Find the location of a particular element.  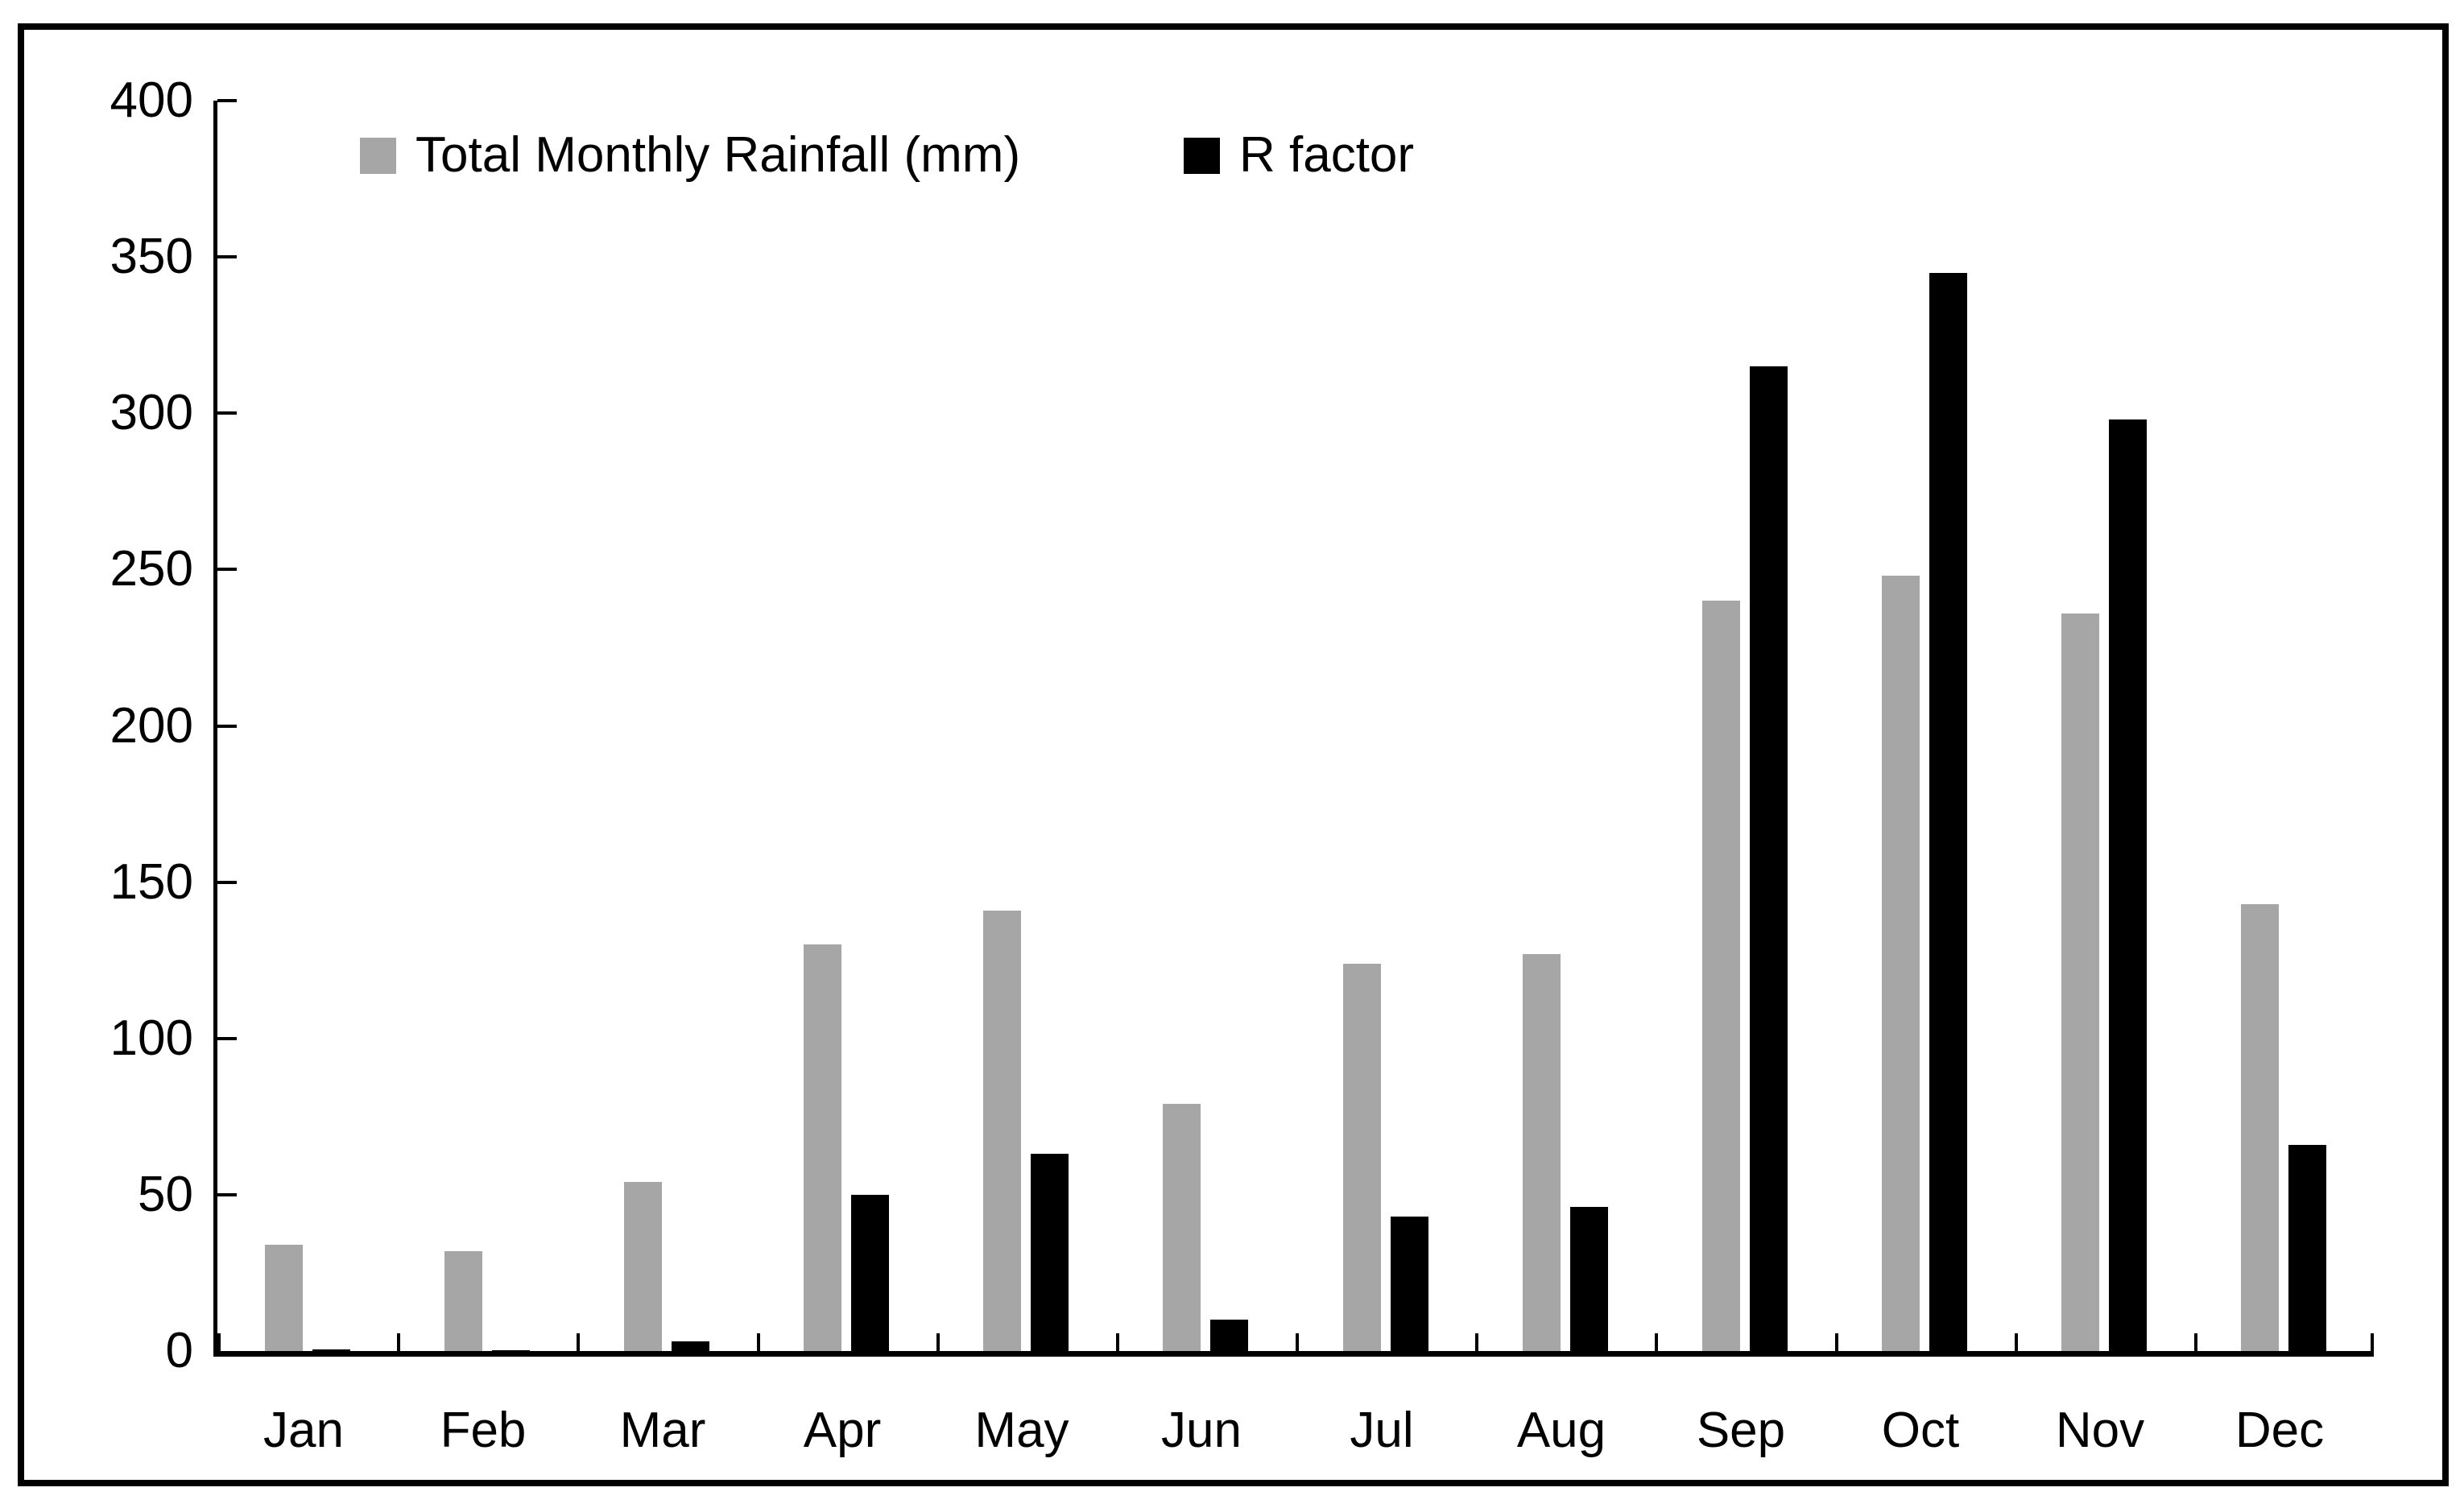

bar-rfactor-feb is located at coordinates (511, 1350).